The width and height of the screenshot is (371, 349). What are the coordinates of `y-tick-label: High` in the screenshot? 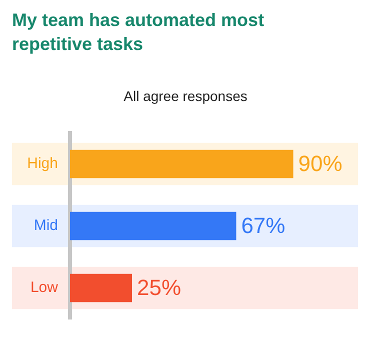 It's located at (42, 163).